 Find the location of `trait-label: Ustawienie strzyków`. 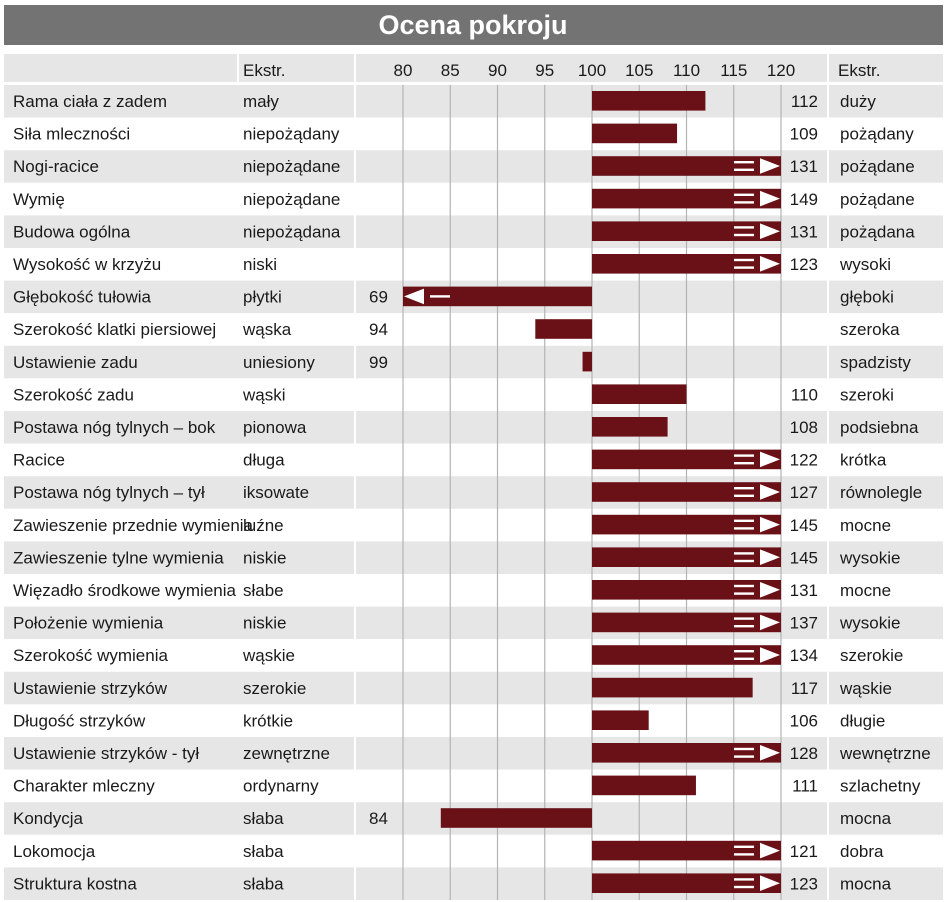

trait-label: Ustawienie strzyków is located at coordinates (90, 688).